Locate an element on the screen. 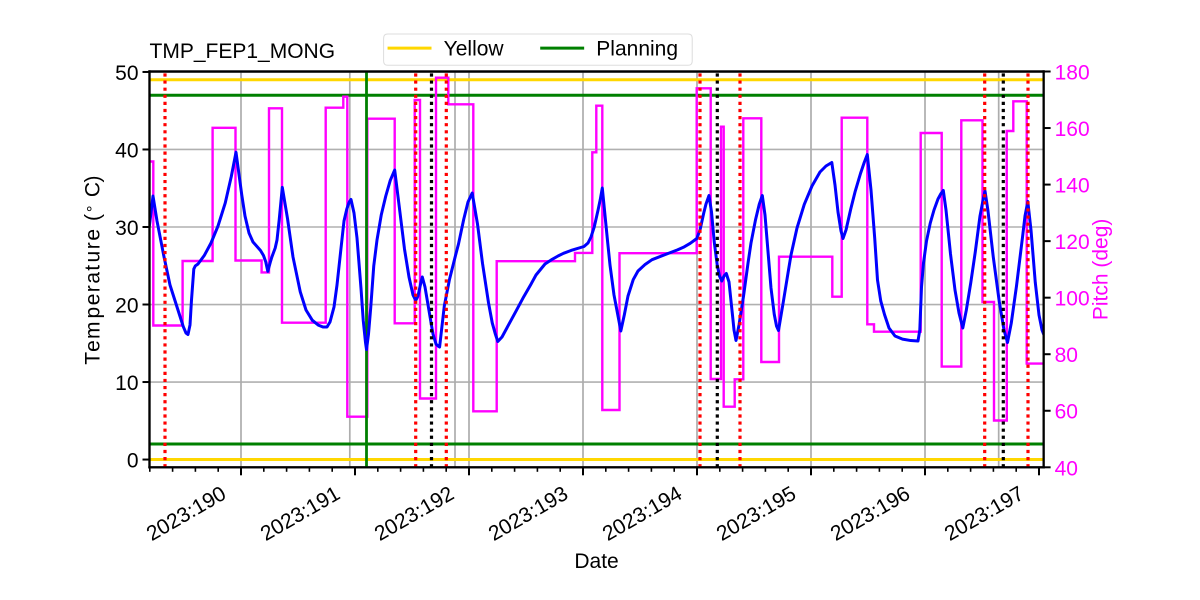 The width and height of the screenshot is (1200, 600). svg-text: Date is located at coordinates (596, 561).